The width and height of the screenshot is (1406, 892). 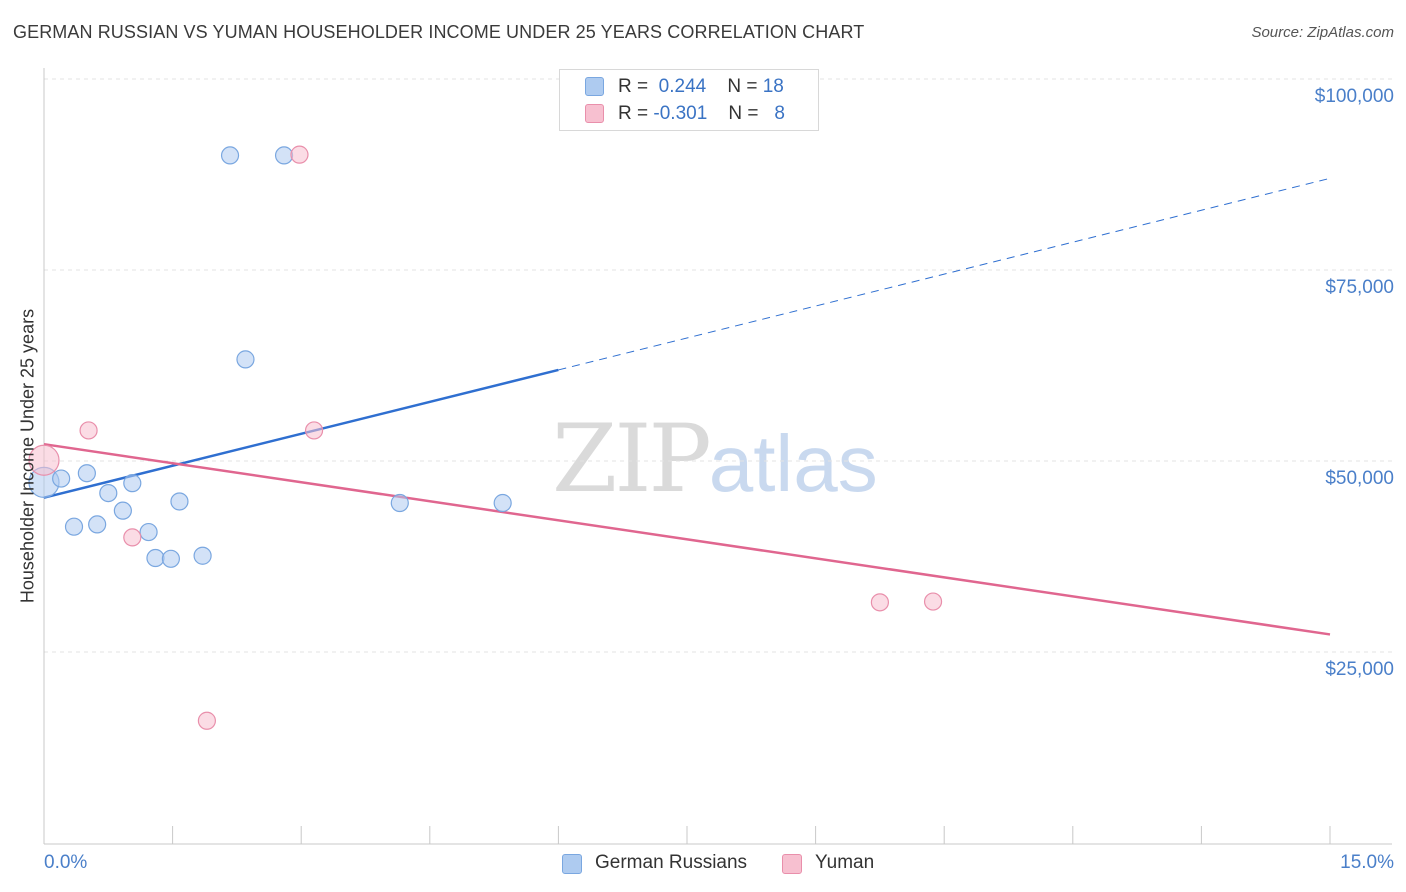 I want to click on trendline-german-russians, so click(x=301, y=433).